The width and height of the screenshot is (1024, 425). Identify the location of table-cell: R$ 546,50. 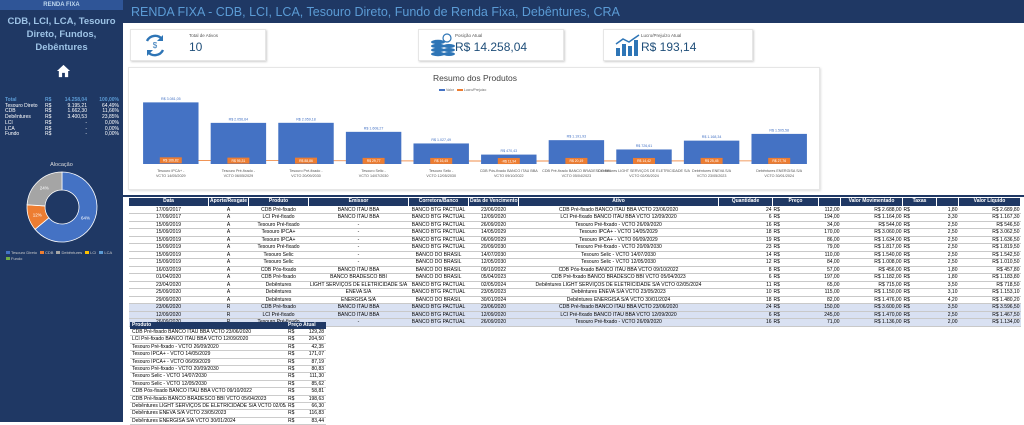
(989, 225).